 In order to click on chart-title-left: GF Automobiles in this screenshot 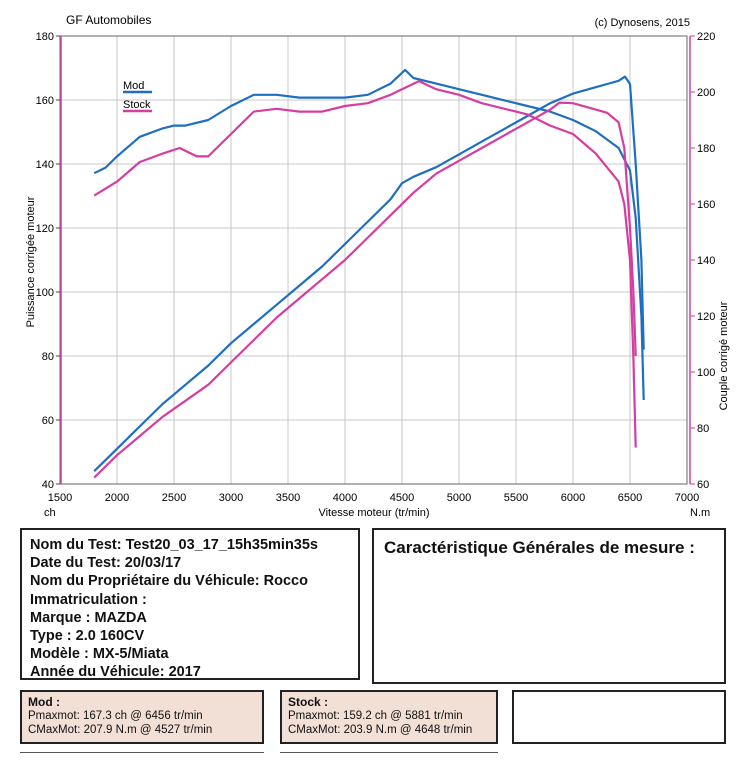, I will do `click(108, 20)`.